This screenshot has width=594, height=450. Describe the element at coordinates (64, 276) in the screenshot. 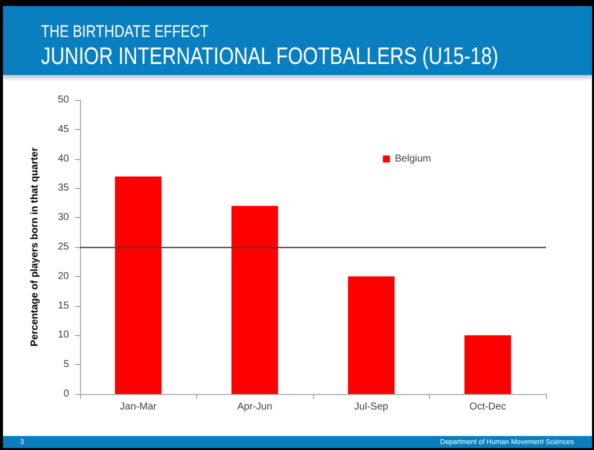

I see `y-tick-label: 20` at that location.